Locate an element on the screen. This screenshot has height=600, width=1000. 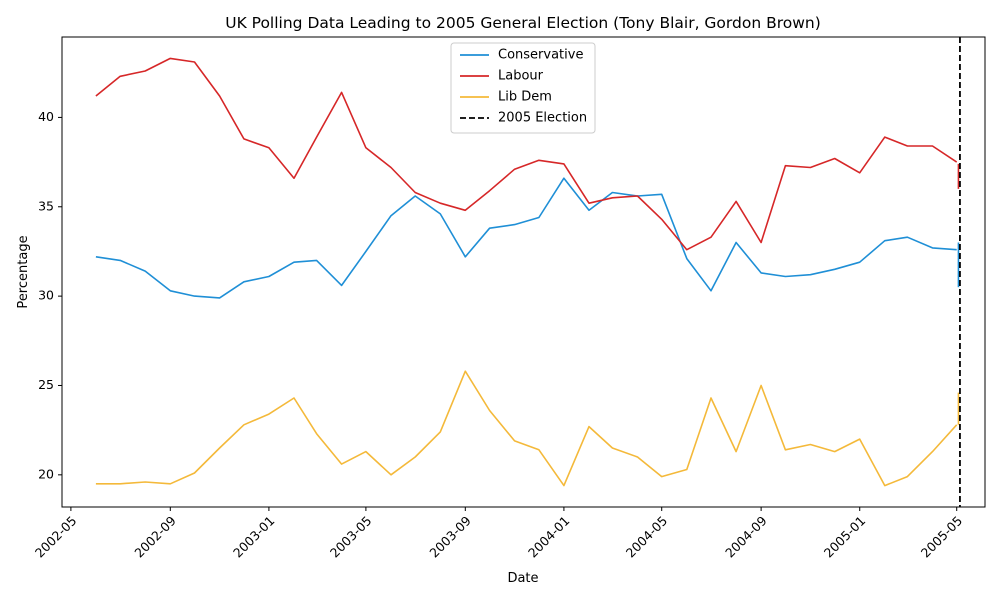
y-axis-ticks: 20 25 30 35 40 is located at coordinates (50, 295).